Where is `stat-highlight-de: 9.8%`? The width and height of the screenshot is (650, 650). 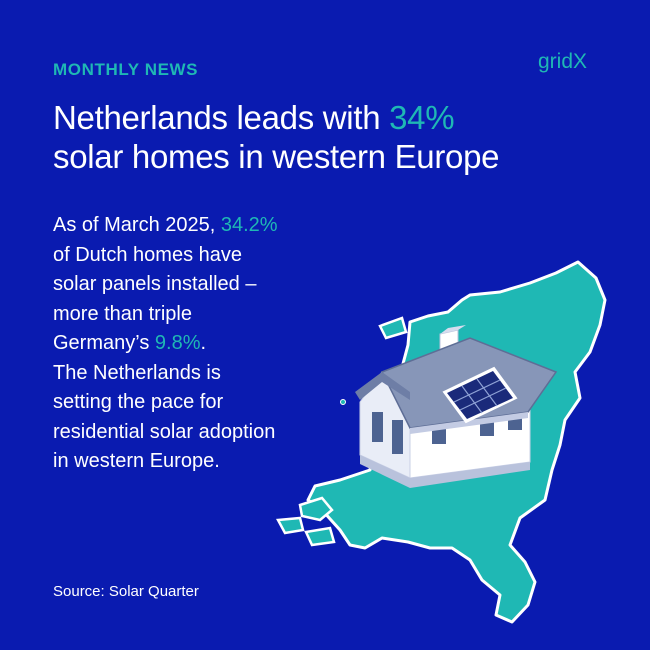 stat-highlight-de: 9.8% is located at coordinates (177, 343).